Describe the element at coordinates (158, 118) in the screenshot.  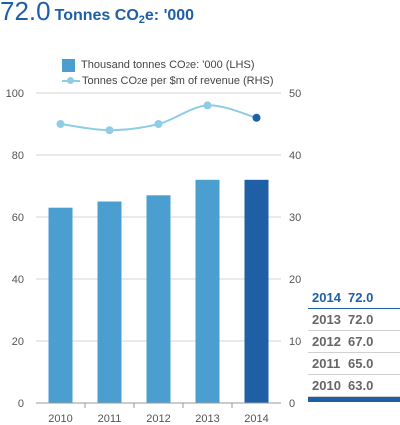
I see `line-series` at that location.